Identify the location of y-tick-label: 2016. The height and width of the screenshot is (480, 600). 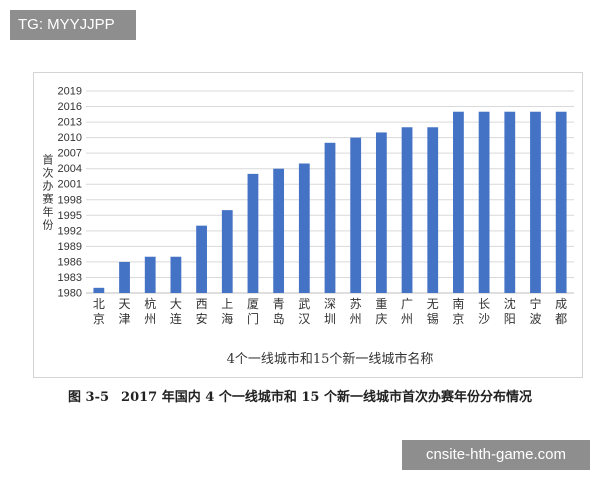
(70, 107).